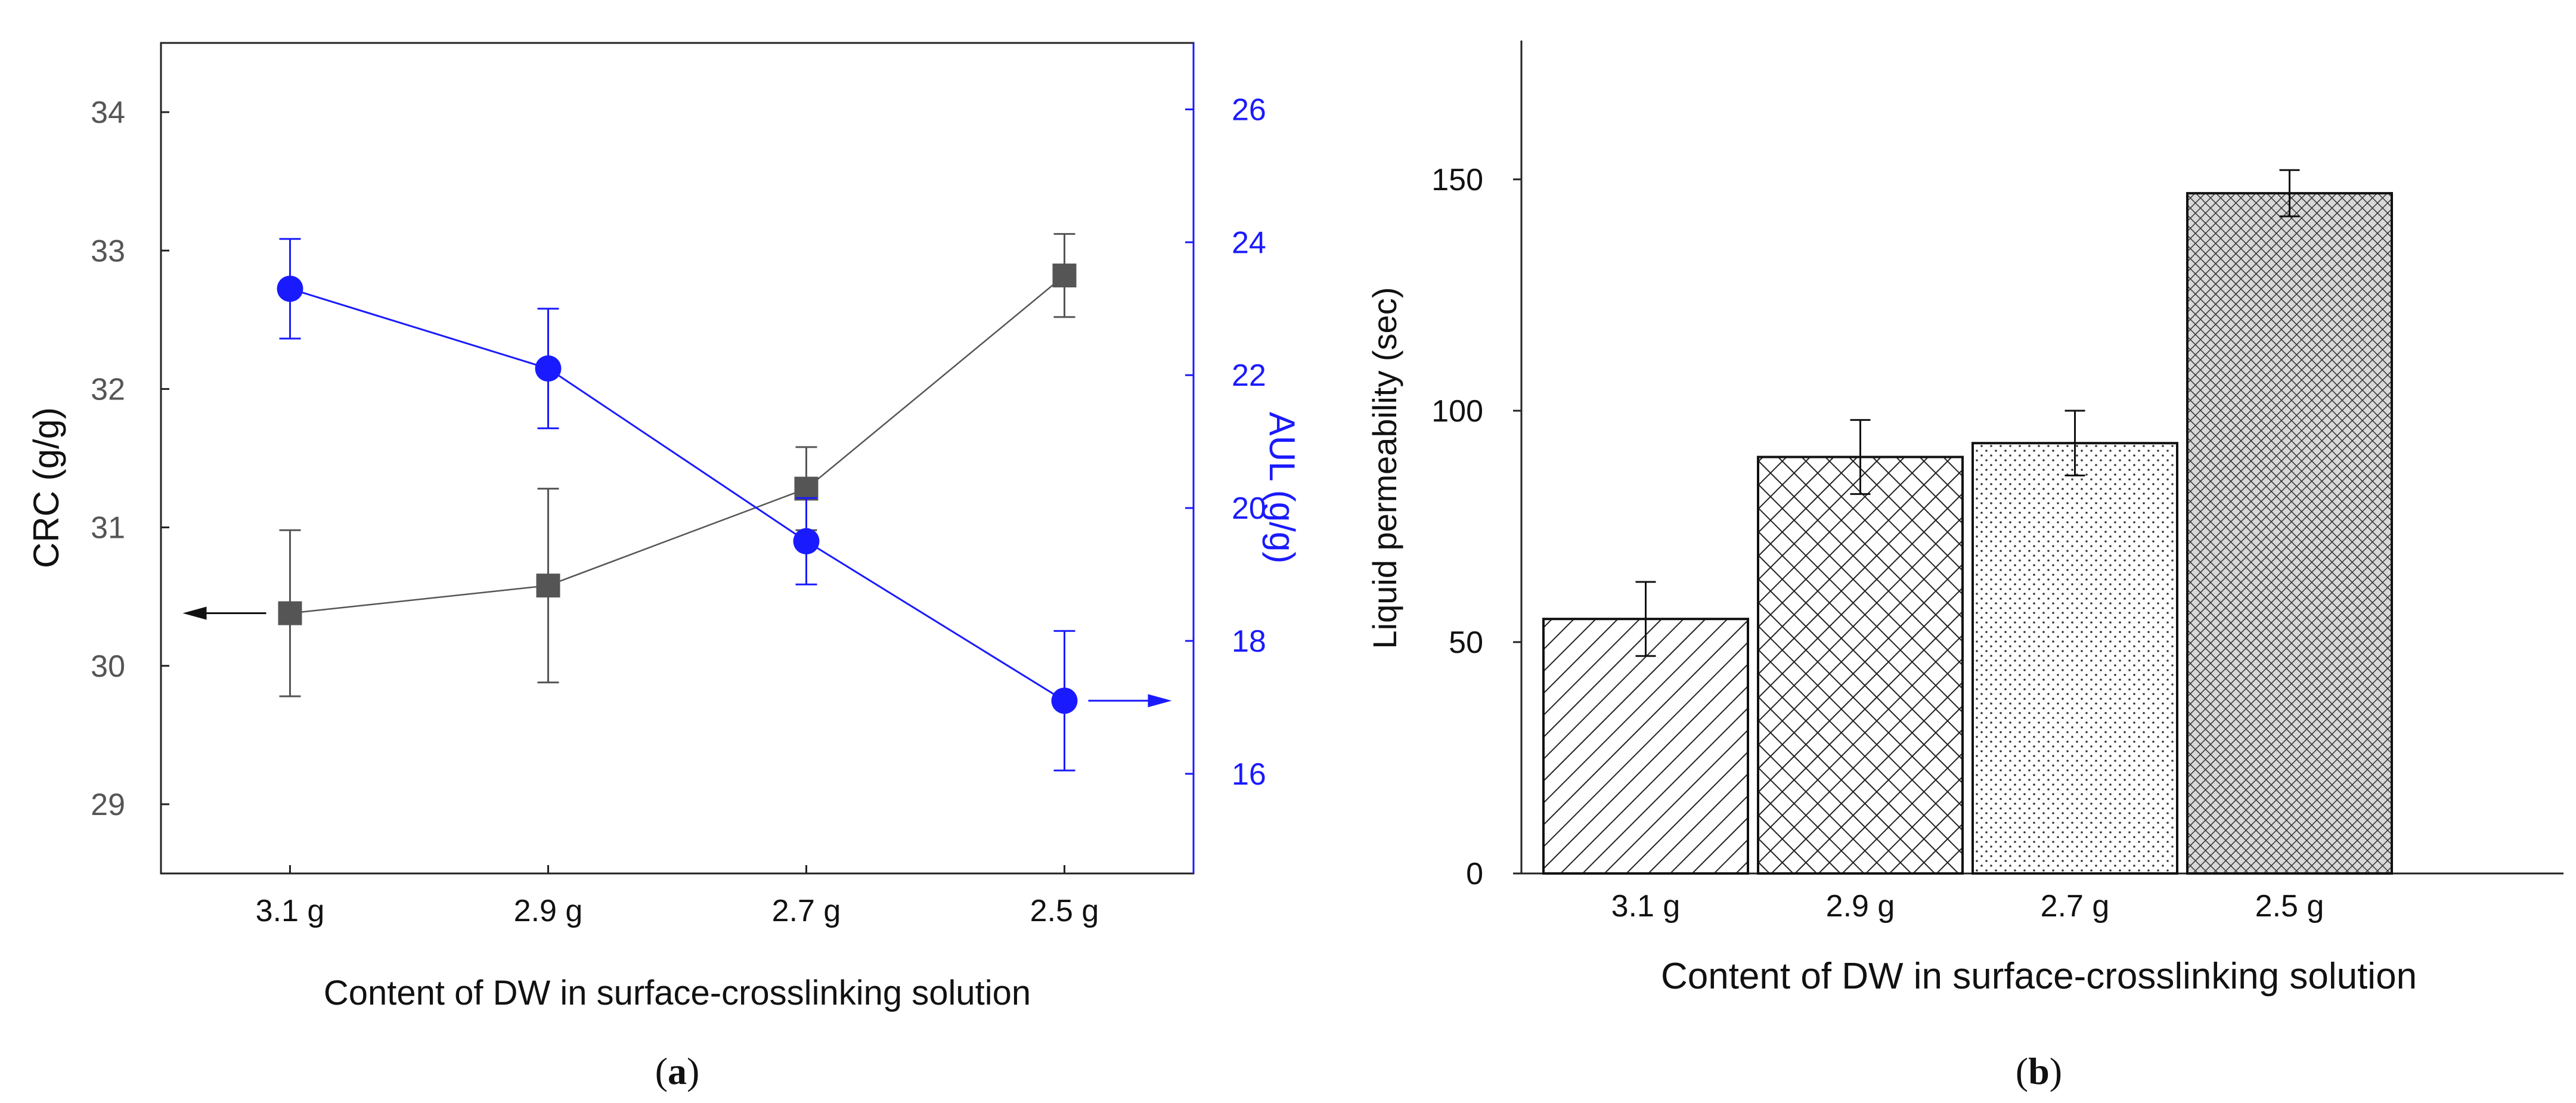  What do you see at coordinates (1457, 180) in the screenshot?
I see `y-tick-label: 150` at bounding box center [1457, 180].